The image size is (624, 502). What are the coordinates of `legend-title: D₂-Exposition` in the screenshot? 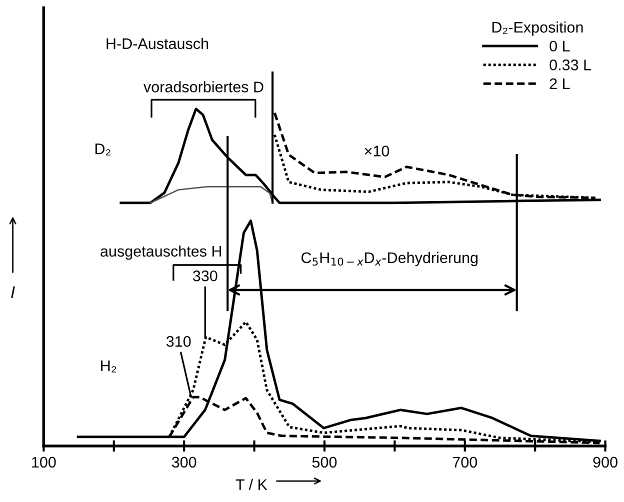 It's located at (537, 28).